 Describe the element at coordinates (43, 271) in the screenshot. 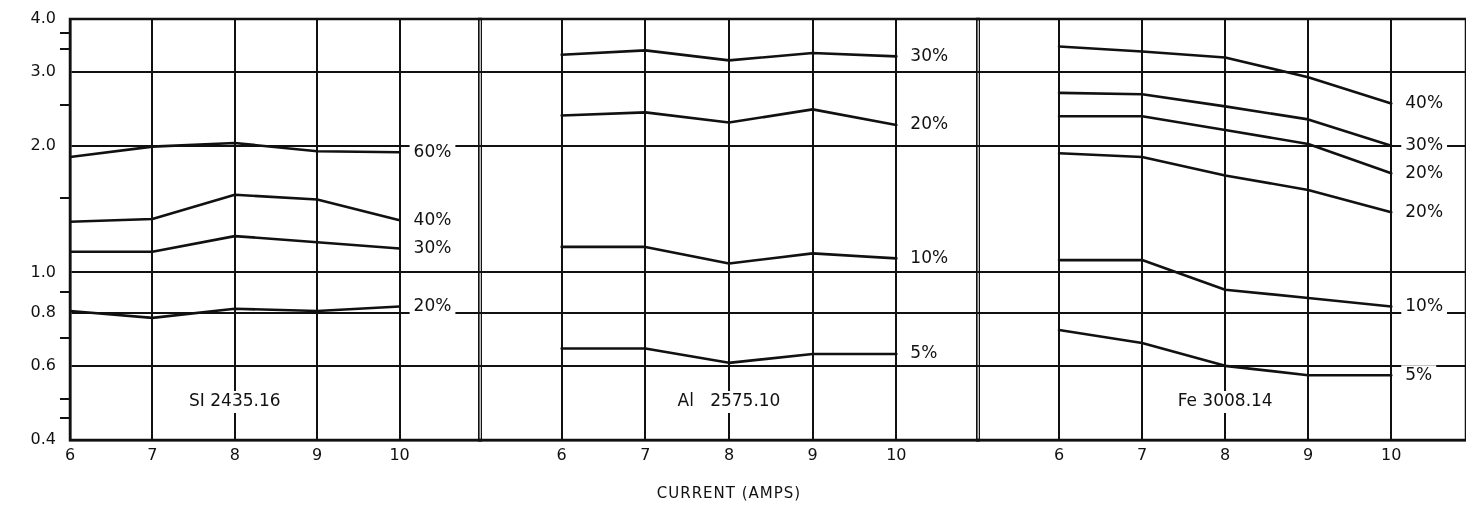

I see `y-tick-label: 1.0` at that location.